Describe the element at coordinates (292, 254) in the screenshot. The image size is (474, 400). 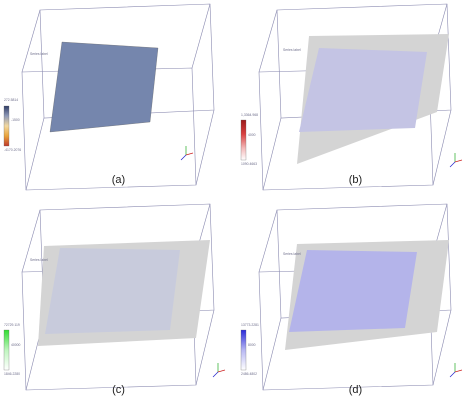
I see `side-label-d: Series label` at that location.